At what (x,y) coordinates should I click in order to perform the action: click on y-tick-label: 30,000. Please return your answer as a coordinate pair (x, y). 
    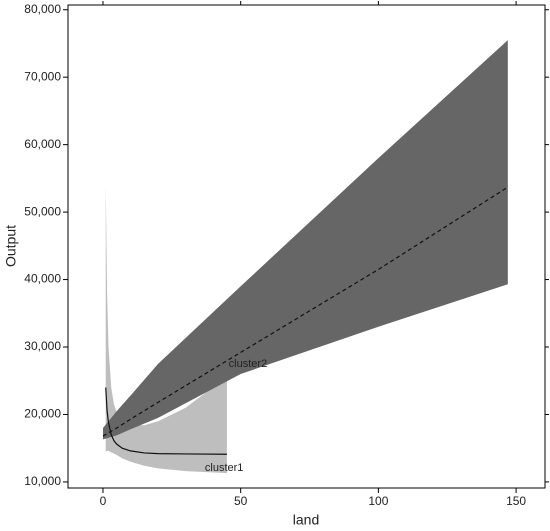
    Looking at the image, I should click on (42, 346).